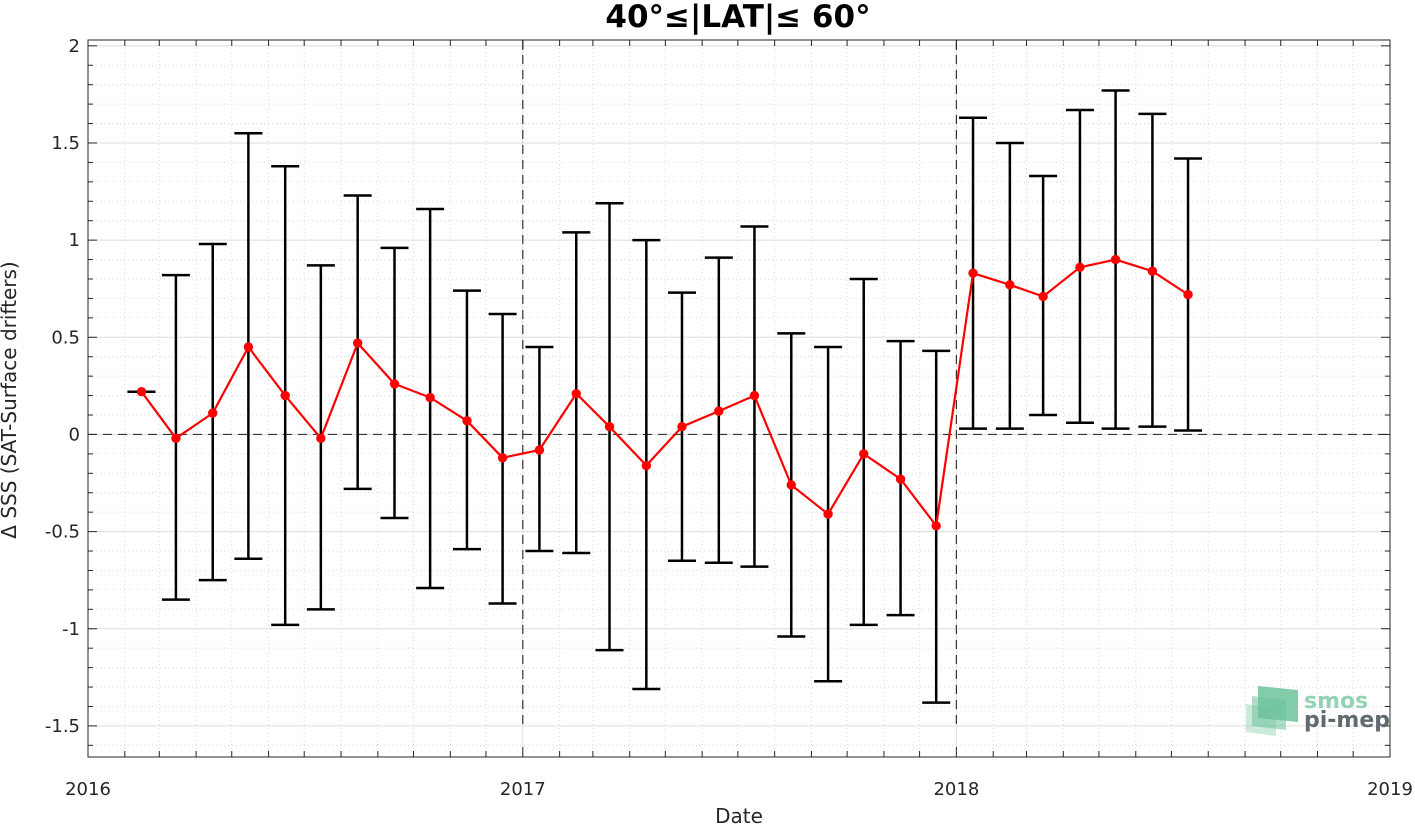  What do you see at coordinates (74, 434) in the screenshot?
I see `y-tick-label: 0` at bounding box center [74, 434].